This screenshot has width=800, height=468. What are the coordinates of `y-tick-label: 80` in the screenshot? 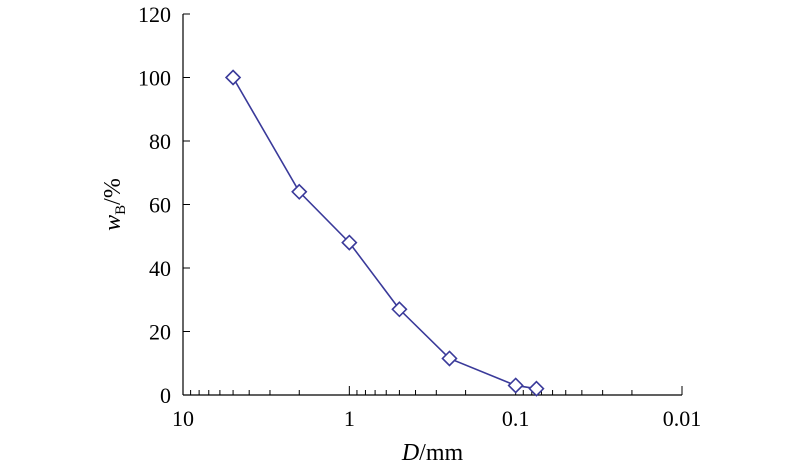 It's located at (160, 141).